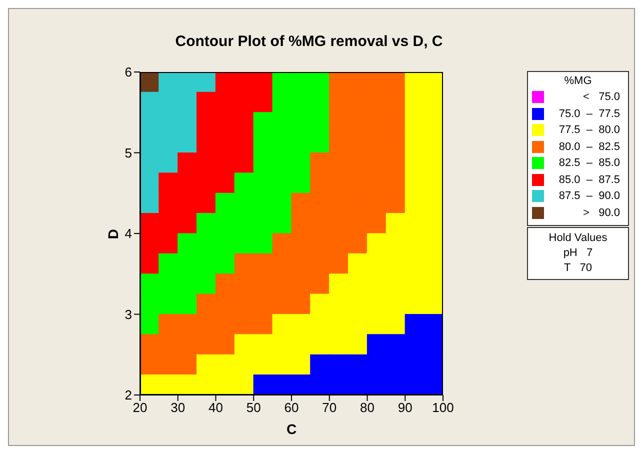 The height and width of the screenshot is (454, 643). Describe the element at coordinates (589, 146) in the screenshot. I see `color-bar-label: 80.0 – 82.5` at that location.